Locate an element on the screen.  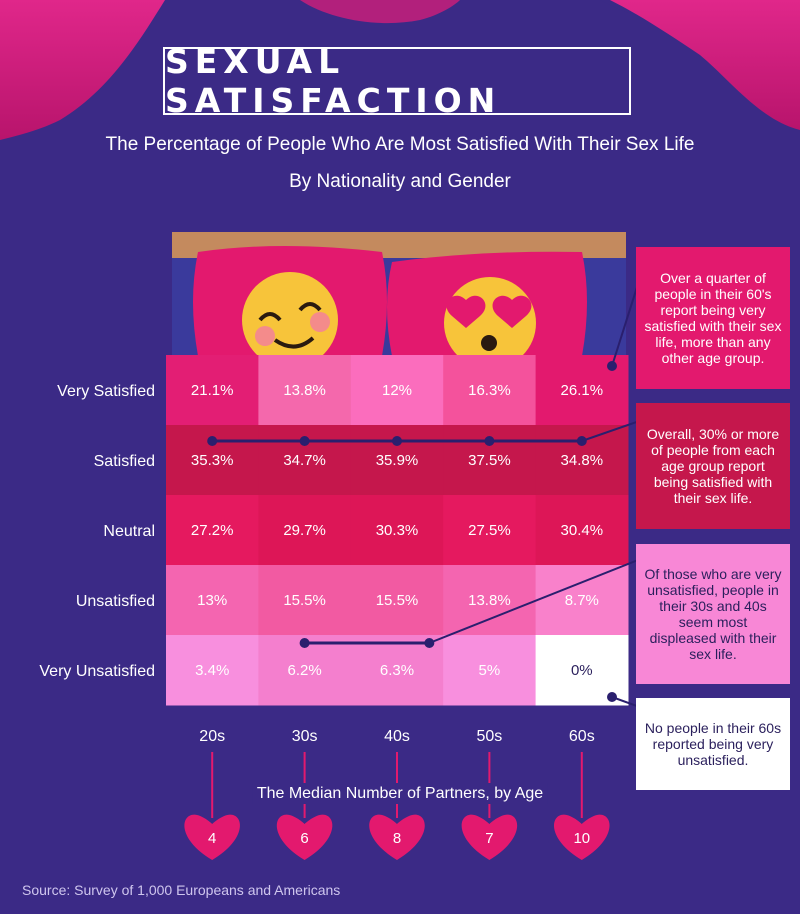
cell-value-label: 6.2% is located at coordinates (304, 670).